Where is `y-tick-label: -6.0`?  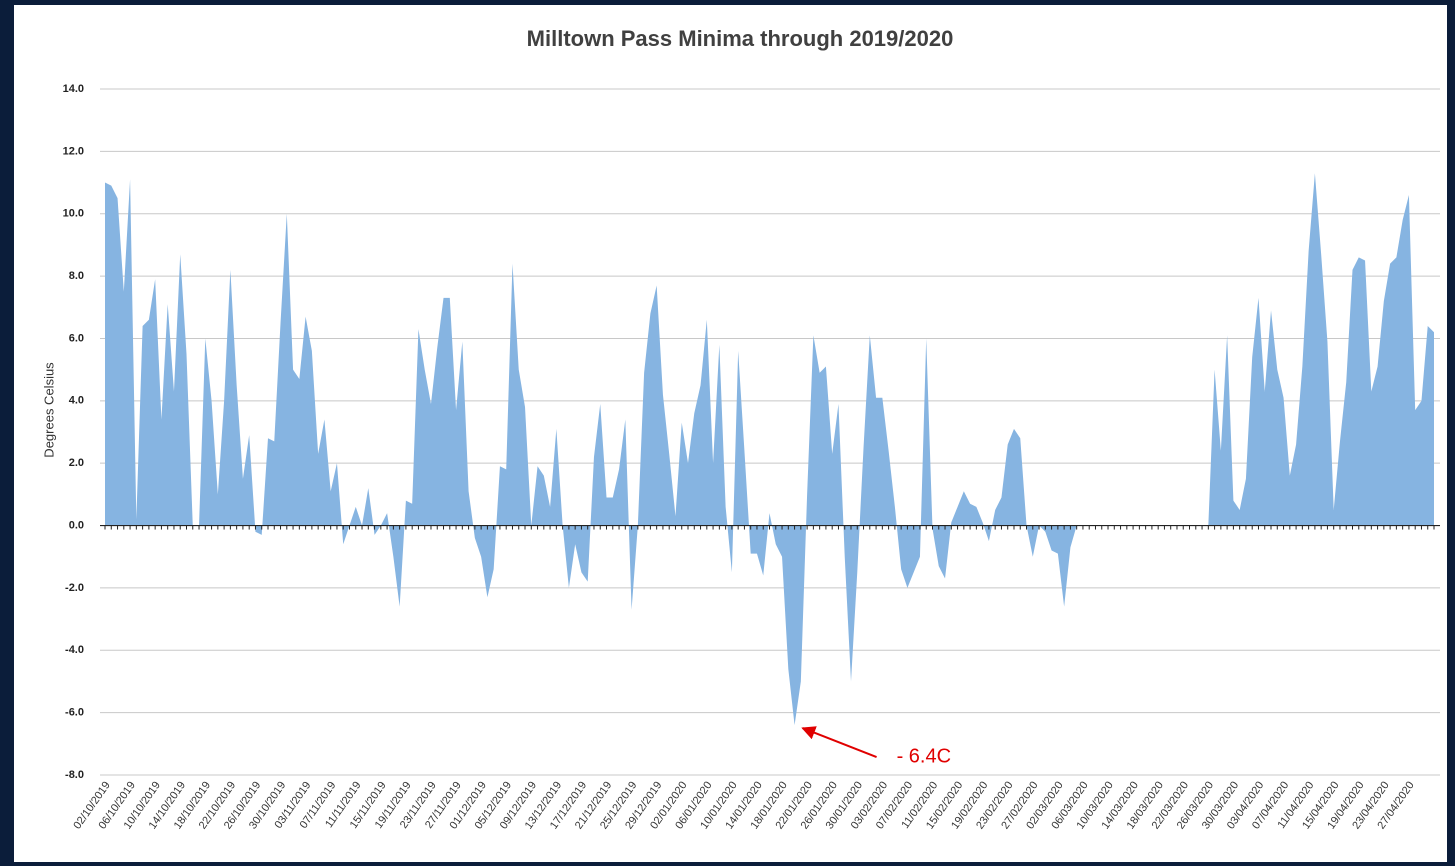
y-tick-label: -6.0 is located at coordinates (74, 713).